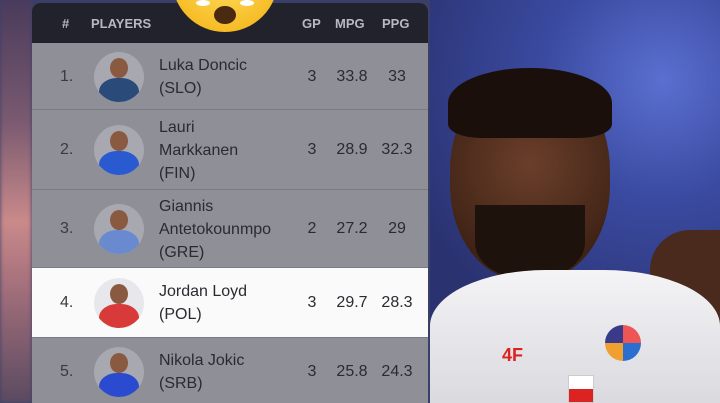  Describe the element at coordinates (180, 88) in the screenshot. I see `player-name-line: (SLO)` at that location.